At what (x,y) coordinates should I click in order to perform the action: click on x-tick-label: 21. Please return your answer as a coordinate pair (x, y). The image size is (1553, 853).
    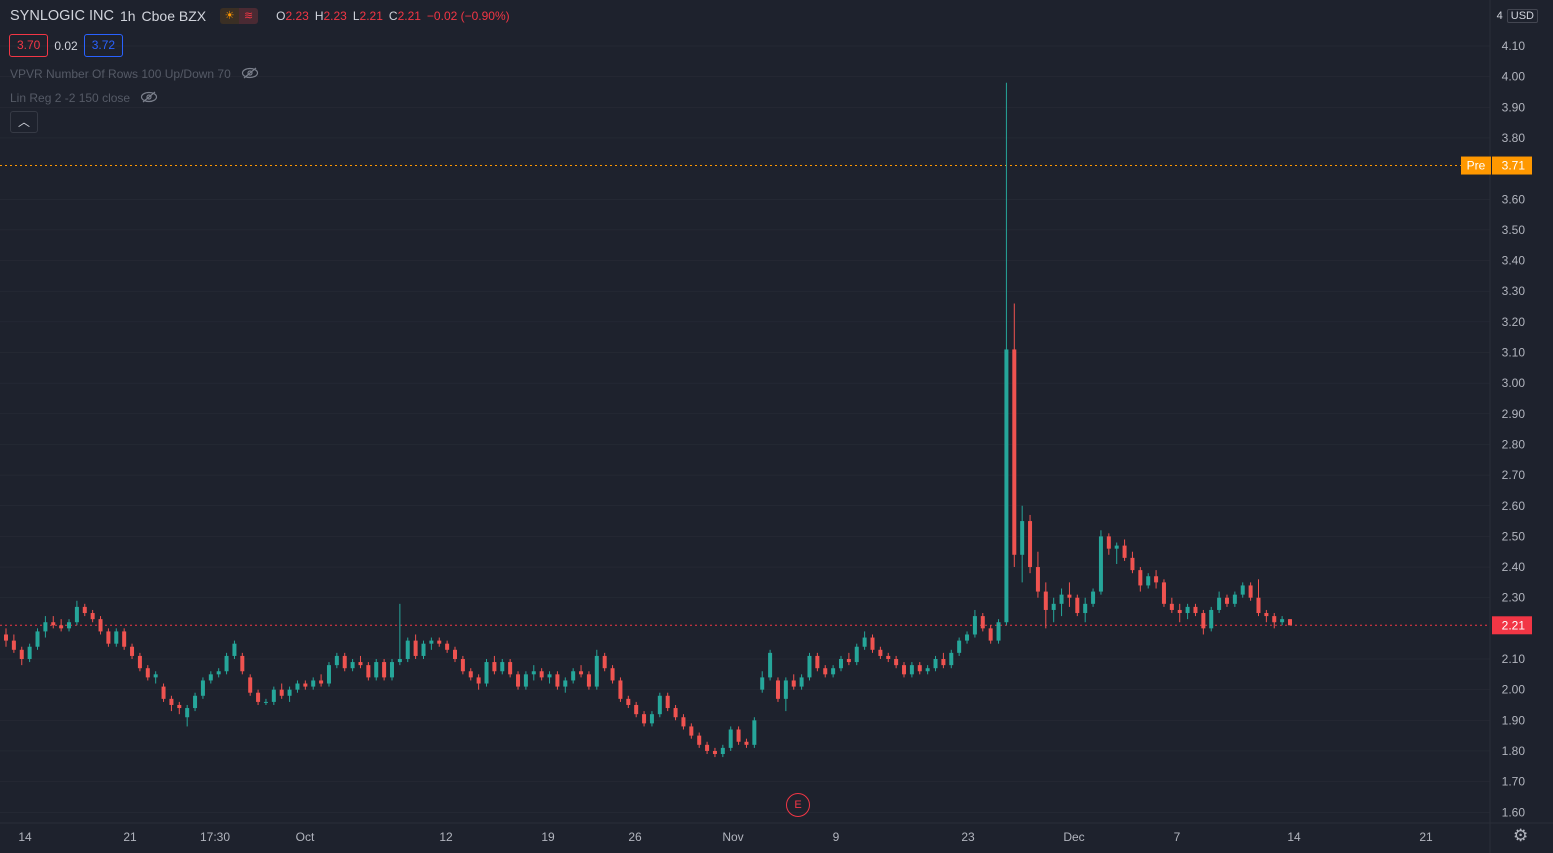
    Looking at the image, I should click on (130, 837).